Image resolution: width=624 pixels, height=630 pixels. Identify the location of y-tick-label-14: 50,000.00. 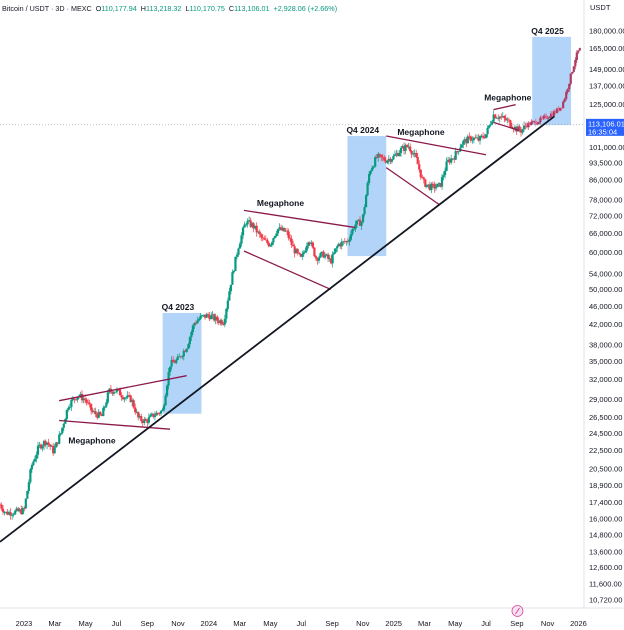
(605, 289).